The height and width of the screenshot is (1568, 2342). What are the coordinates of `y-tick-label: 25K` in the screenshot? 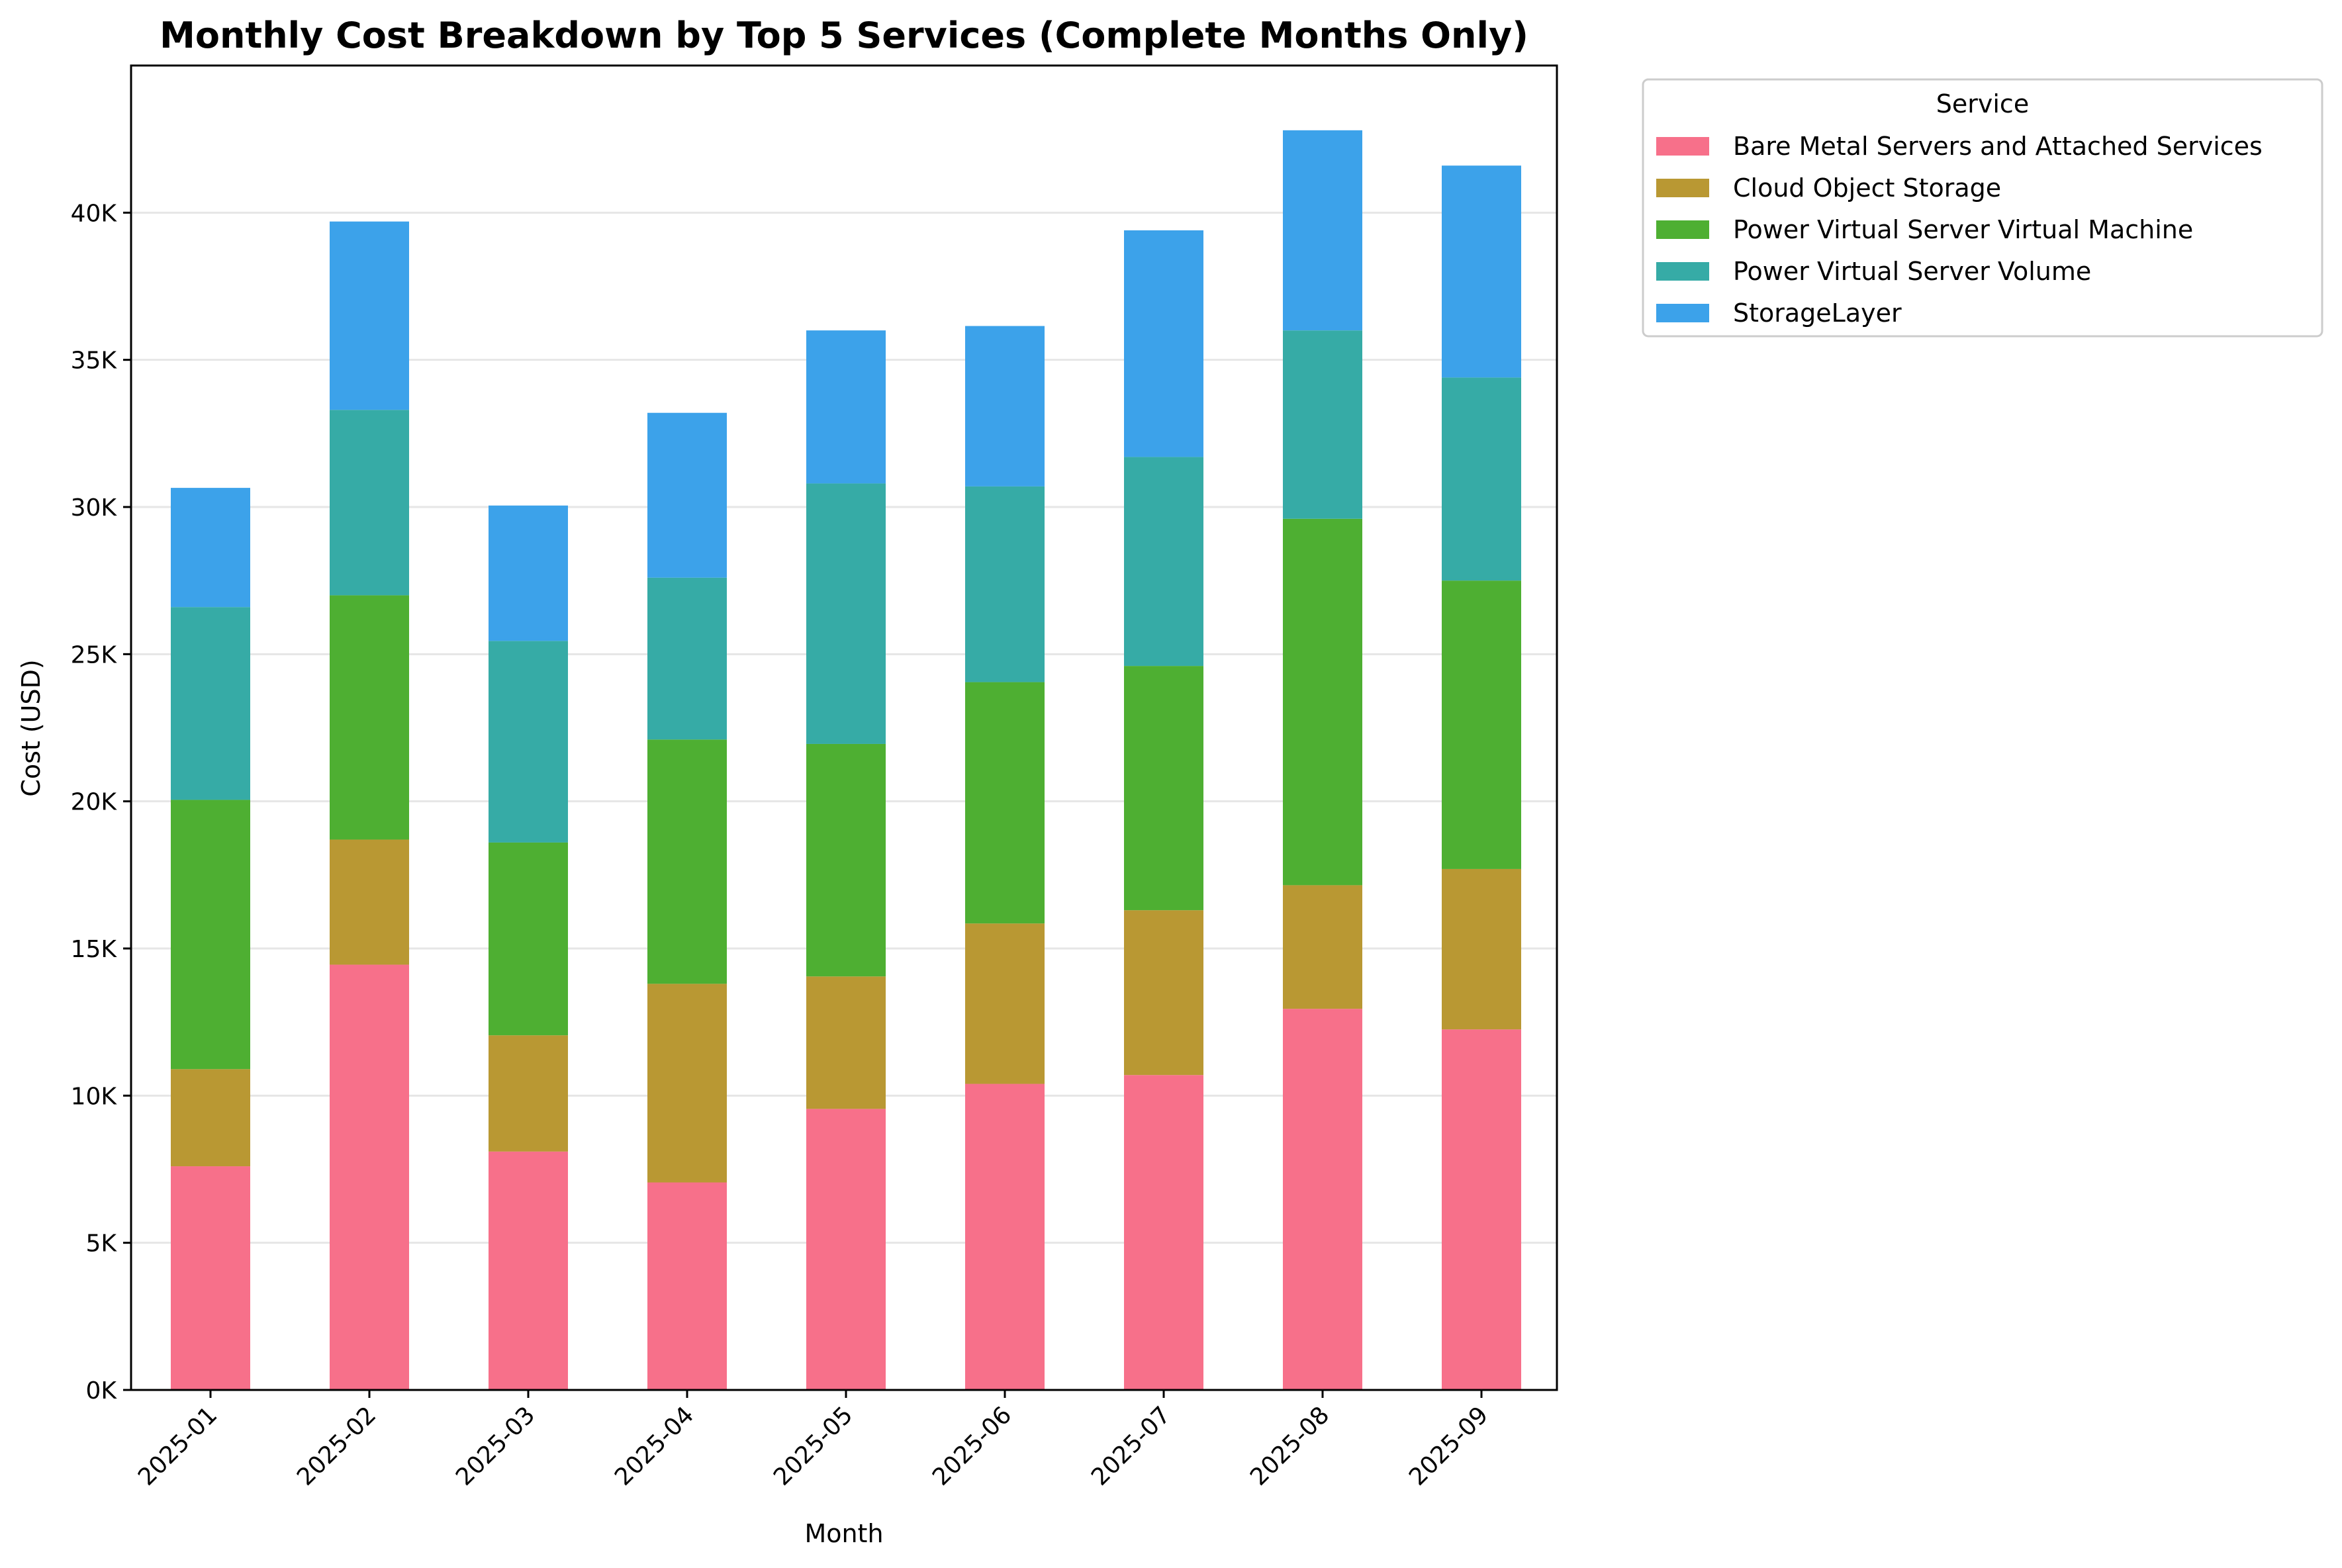 It's located at (94, 655).